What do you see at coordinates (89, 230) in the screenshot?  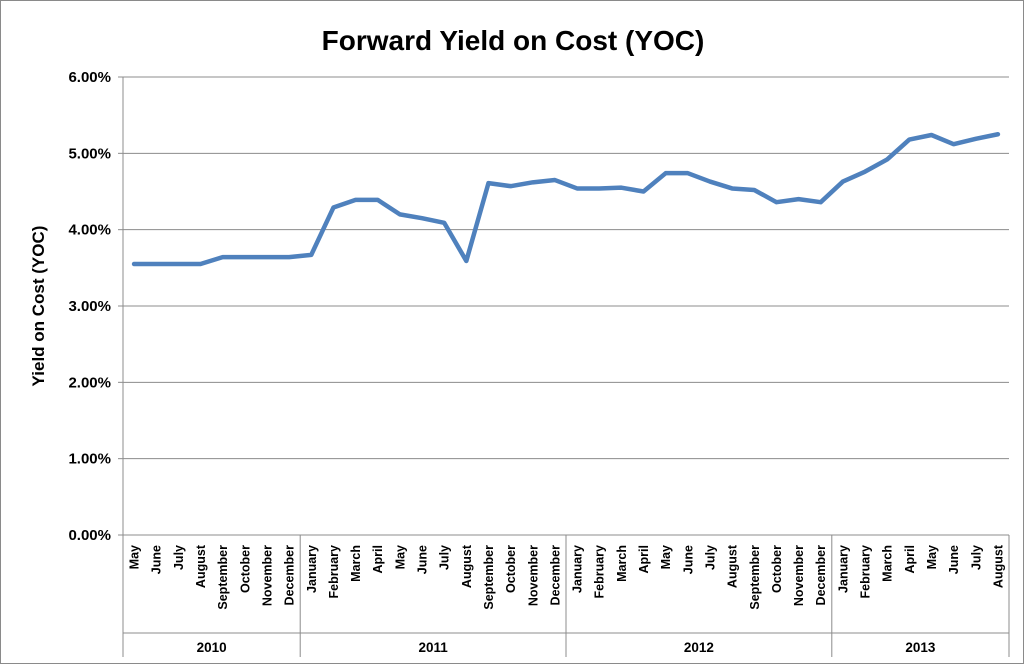 I see `y-tick-label: 4.00%` at bounding box center [89, 230].